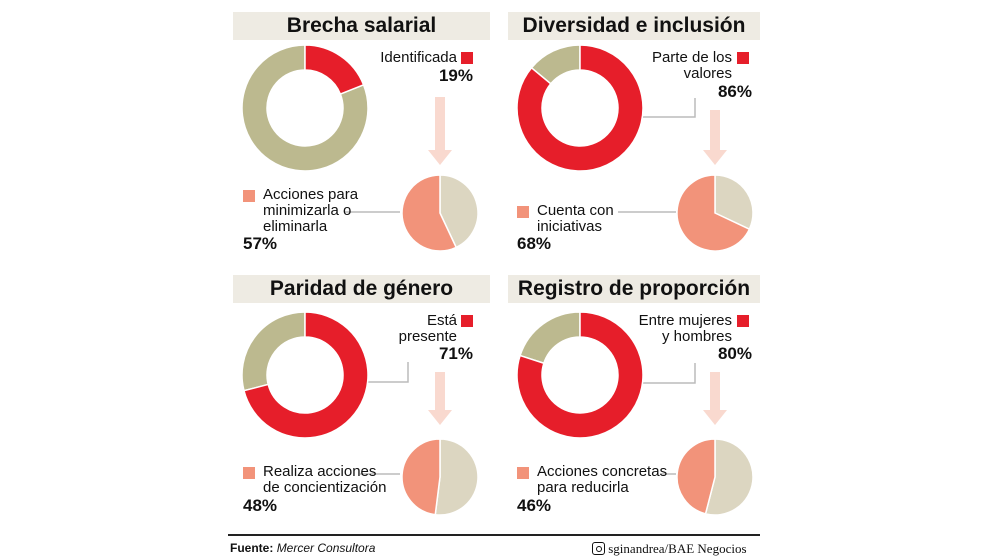 This screenshot has height=558, width=992. What do you see at coordinates (455, 75) in the screenshot?
I see `donut-pct: 19%` at bounding box center [455, 75].